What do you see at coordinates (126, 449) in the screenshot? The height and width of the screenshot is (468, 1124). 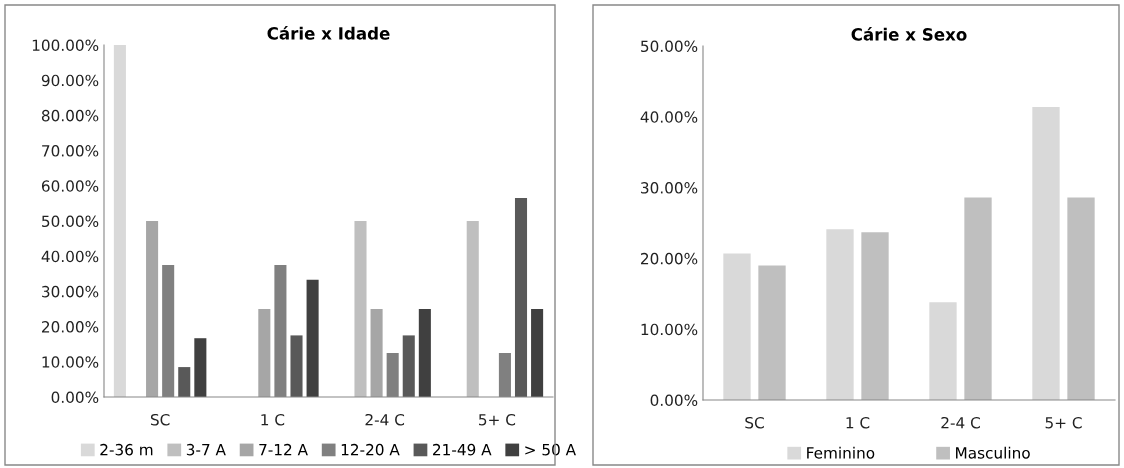 I see `legend-label: 2-36 m` at bounding box center [126, 449].